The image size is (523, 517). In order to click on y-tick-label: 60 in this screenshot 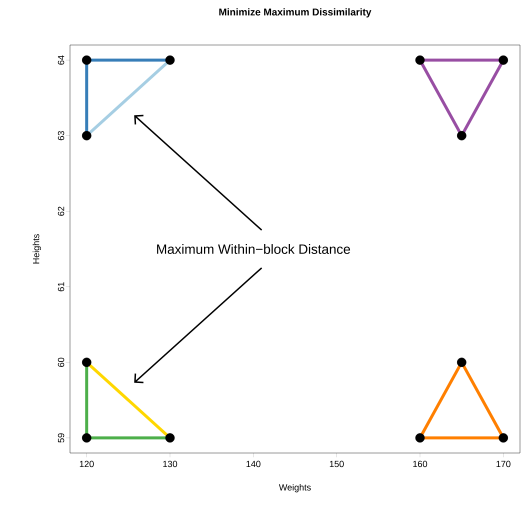, I will do `click(61, 362)`.